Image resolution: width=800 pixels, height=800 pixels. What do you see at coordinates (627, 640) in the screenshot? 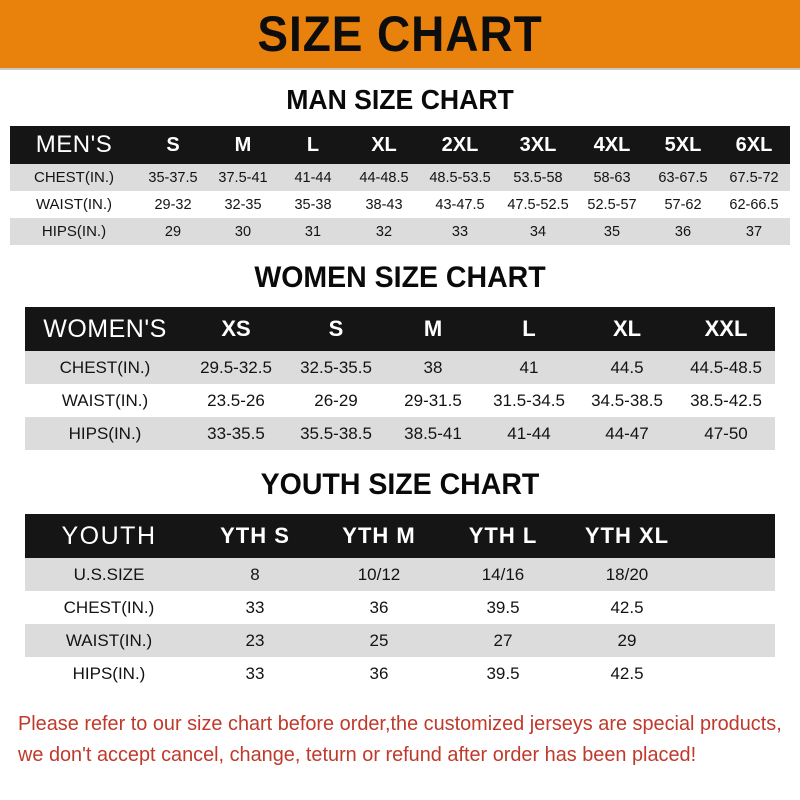
I see `youth-value-cell: 29` at bounding box center [627, 640].